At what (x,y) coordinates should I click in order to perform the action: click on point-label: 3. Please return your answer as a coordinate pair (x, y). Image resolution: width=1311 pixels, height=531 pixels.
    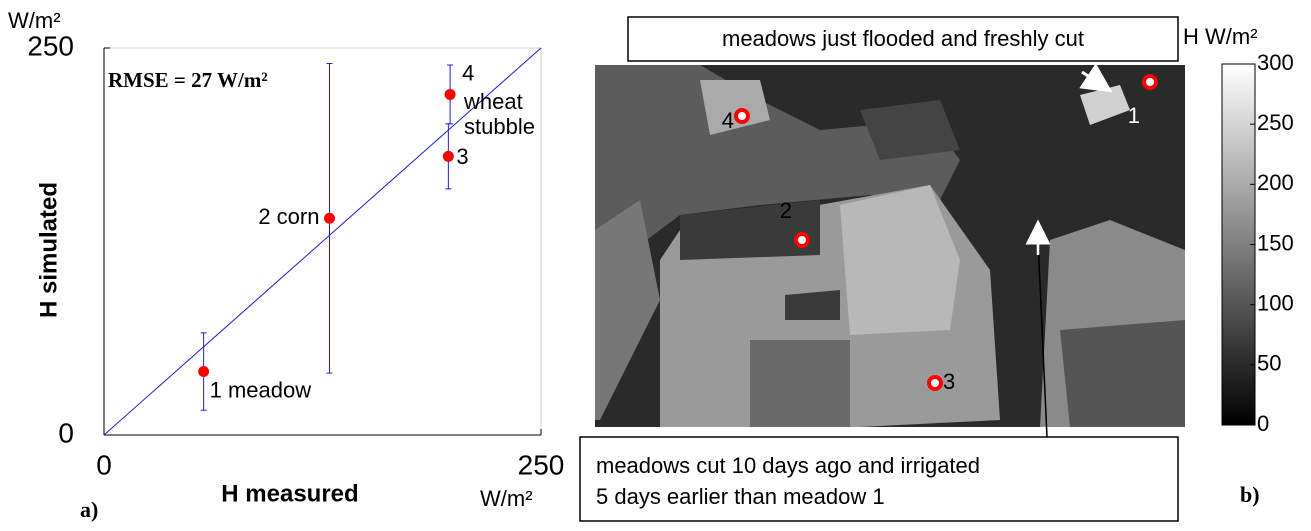
    Looking at the image, I should click on (462, 156).